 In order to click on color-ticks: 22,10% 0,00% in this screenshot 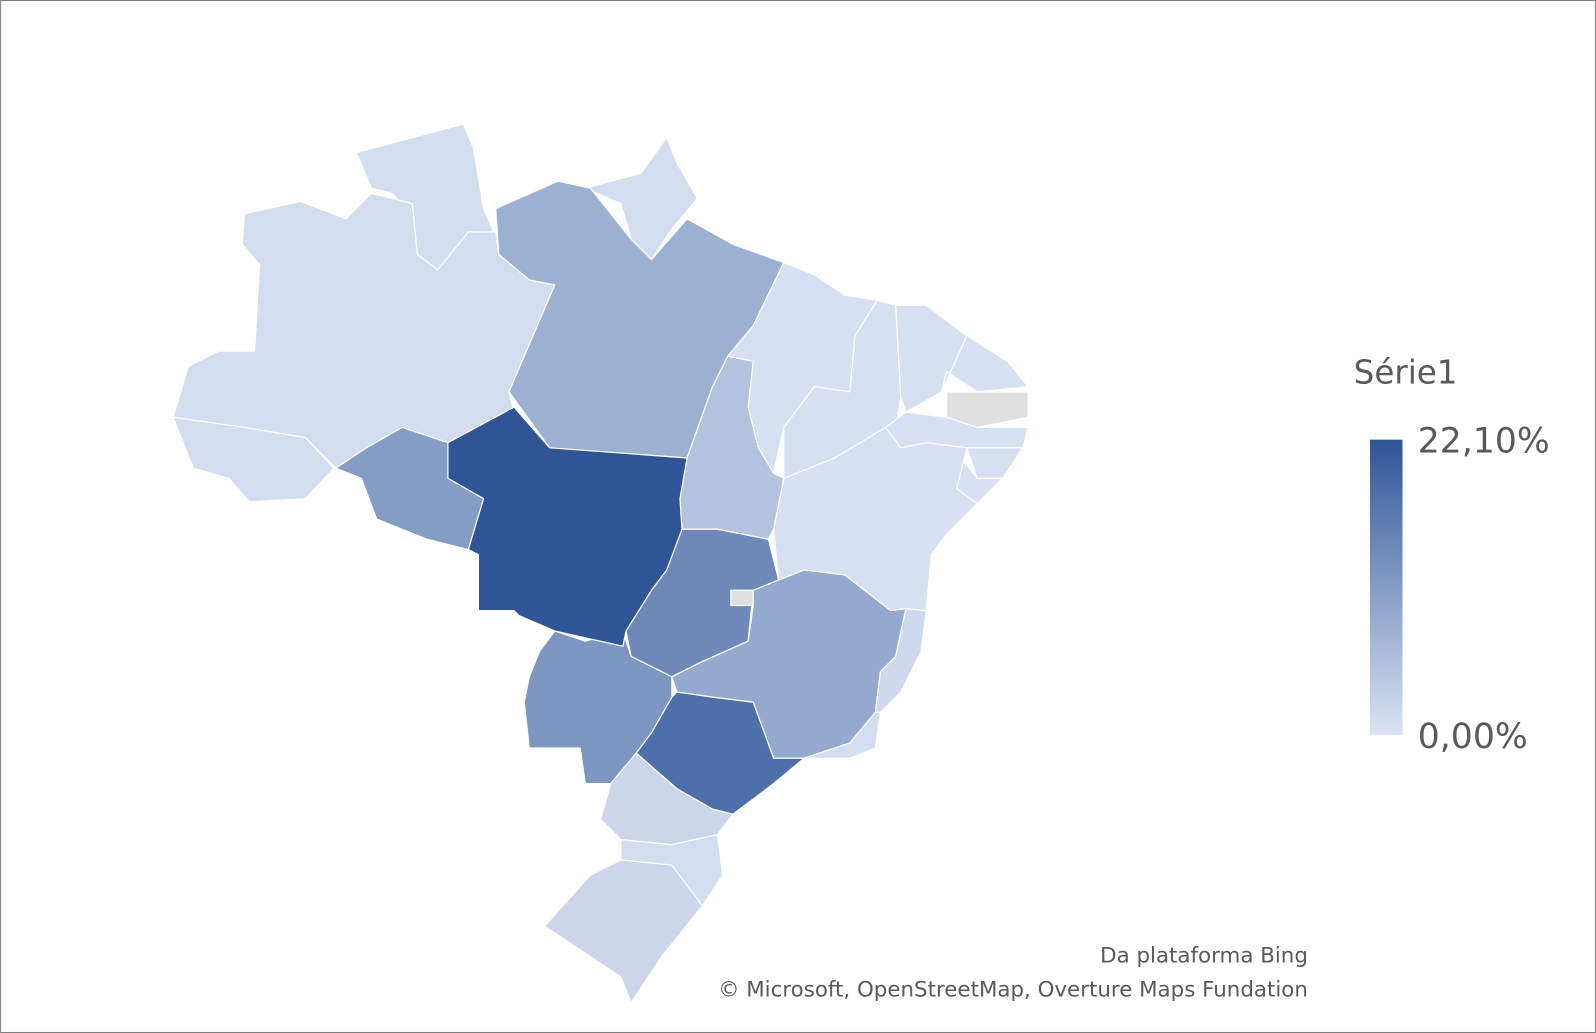, I will do `click(1484, 589)`.